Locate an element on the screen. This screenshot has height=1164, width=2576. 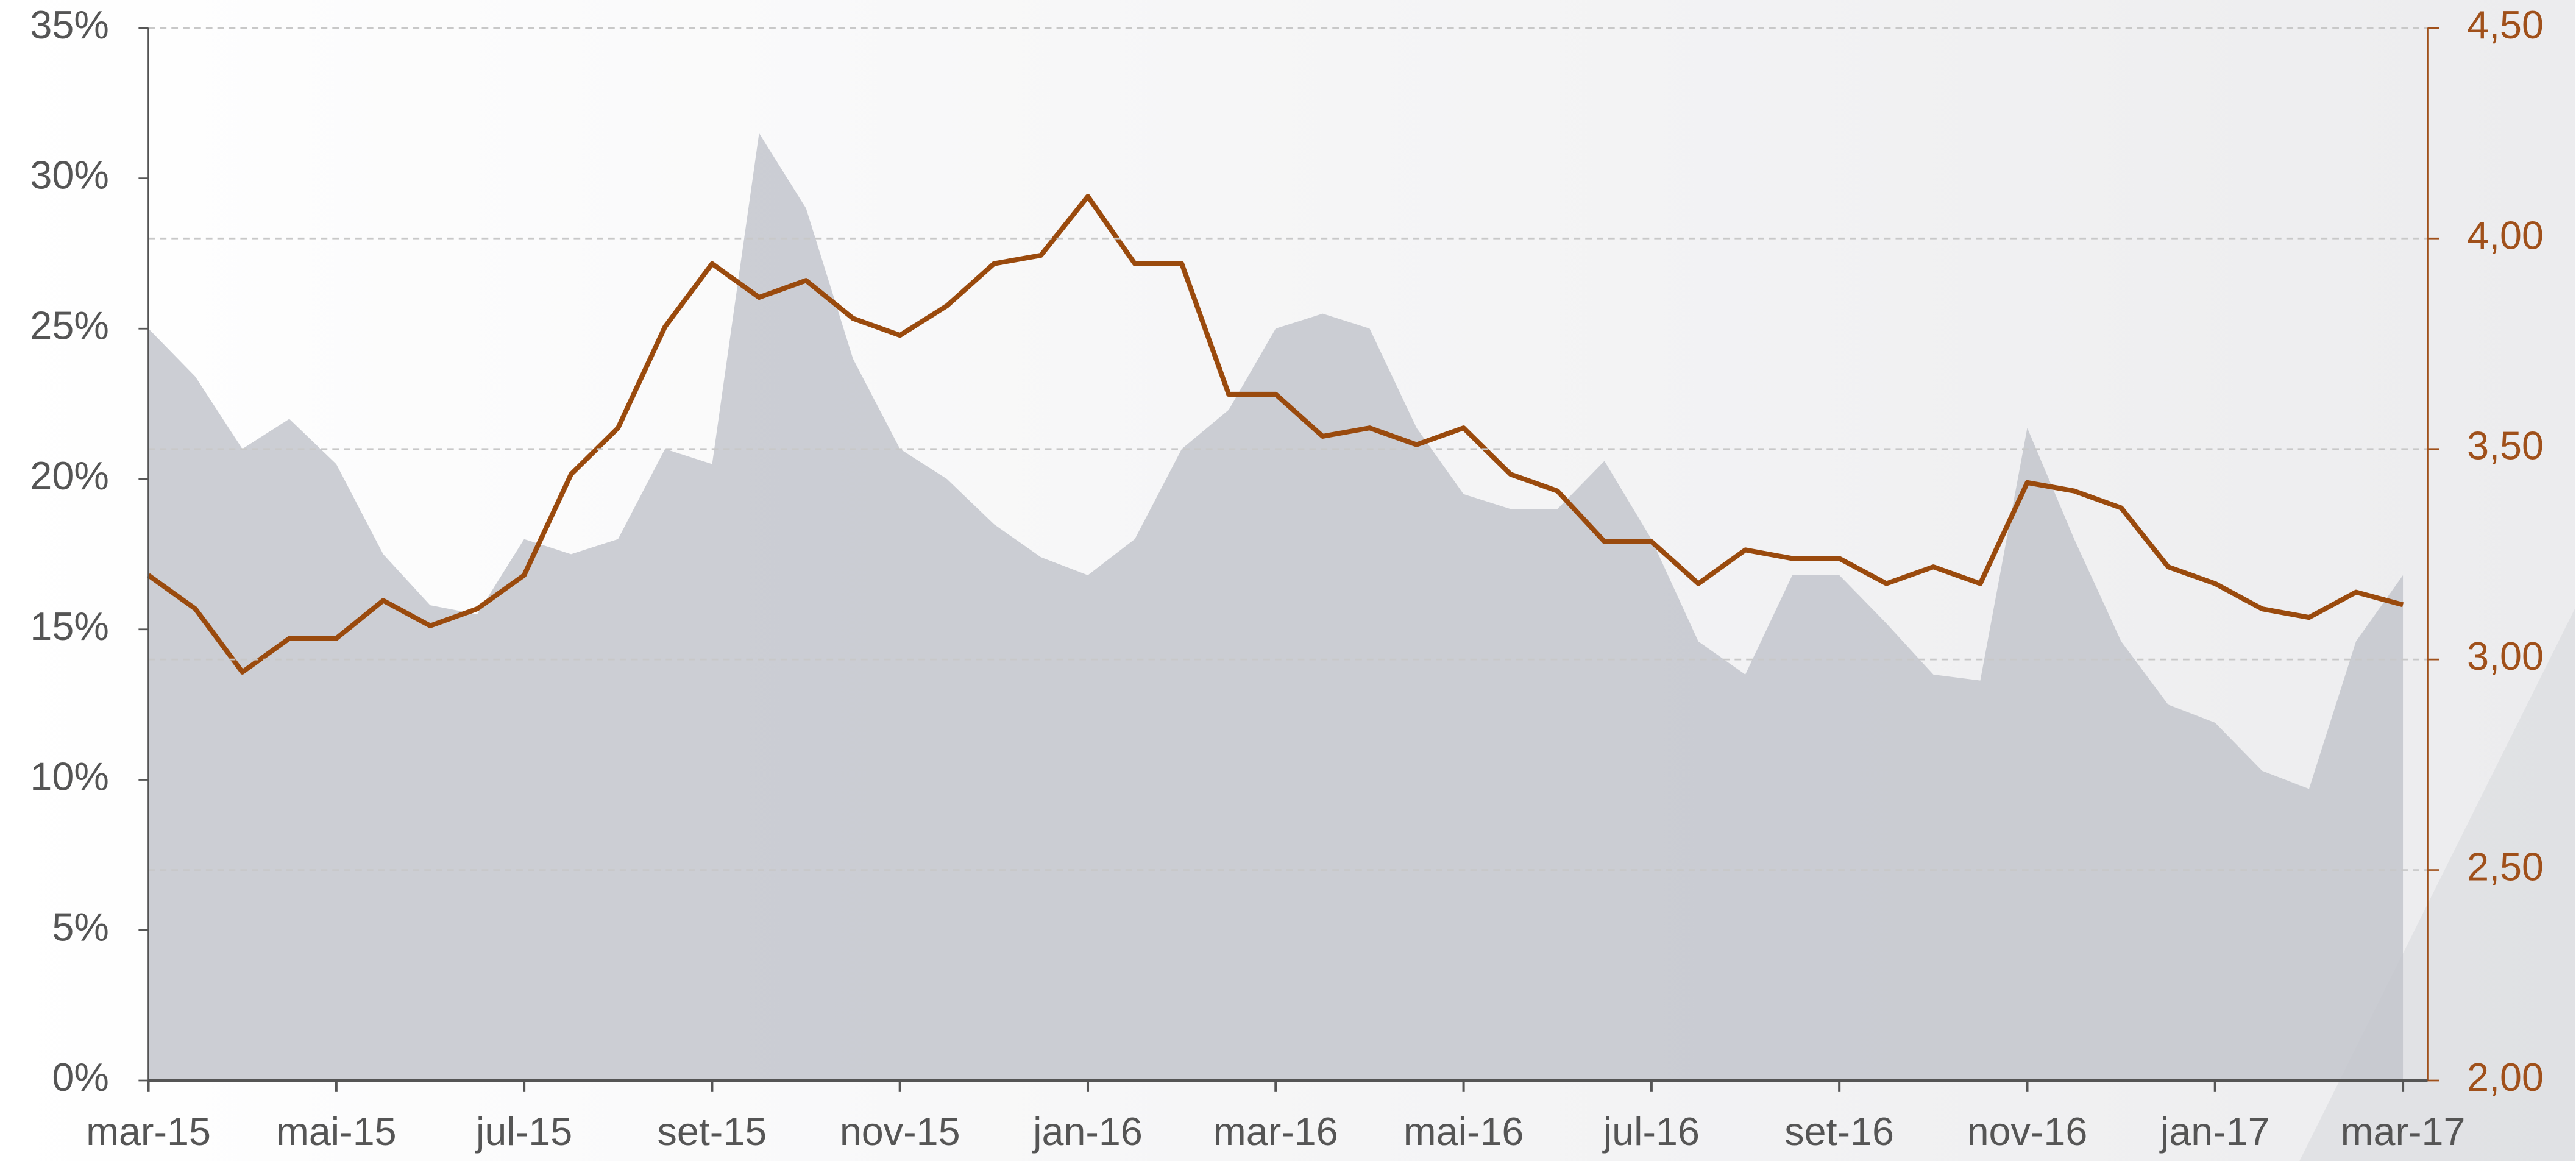
x-tick-label: mar-17 is located at coordinates (2404, 1131).